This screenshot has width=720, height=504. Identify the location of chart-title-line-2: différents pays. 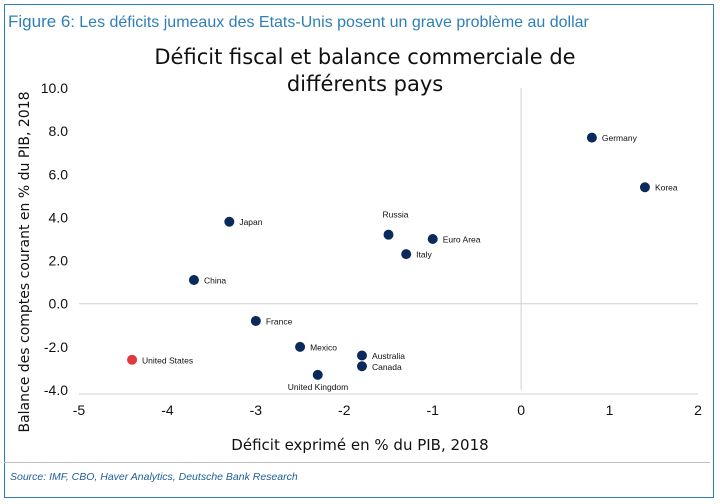
(365, 84).